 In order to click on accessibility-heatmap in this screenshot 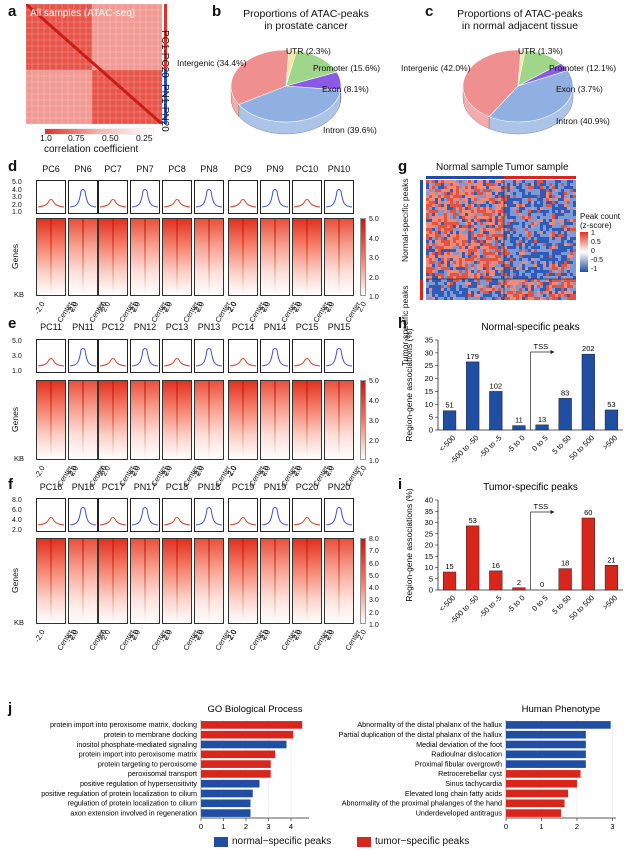, I will do `click(243, 257)`.